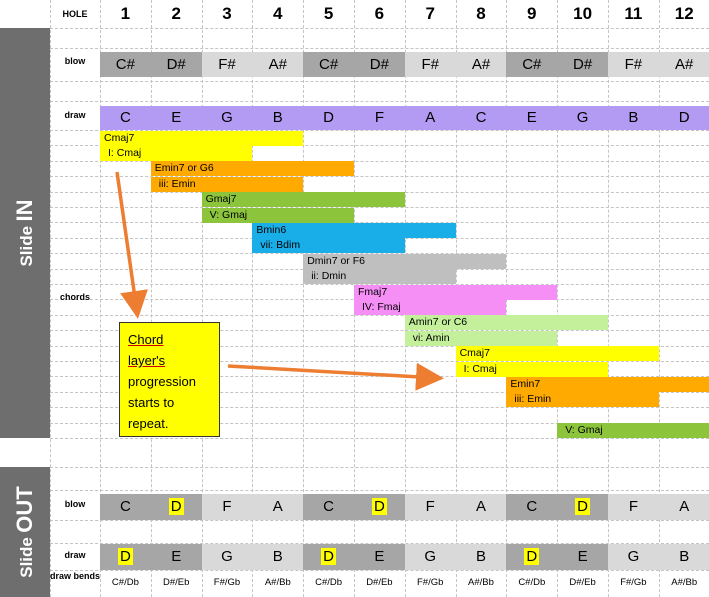 Image resolution: width=709 pixels, height=597 pixels. I want to click on hole-number: 5, so click(328, 13).